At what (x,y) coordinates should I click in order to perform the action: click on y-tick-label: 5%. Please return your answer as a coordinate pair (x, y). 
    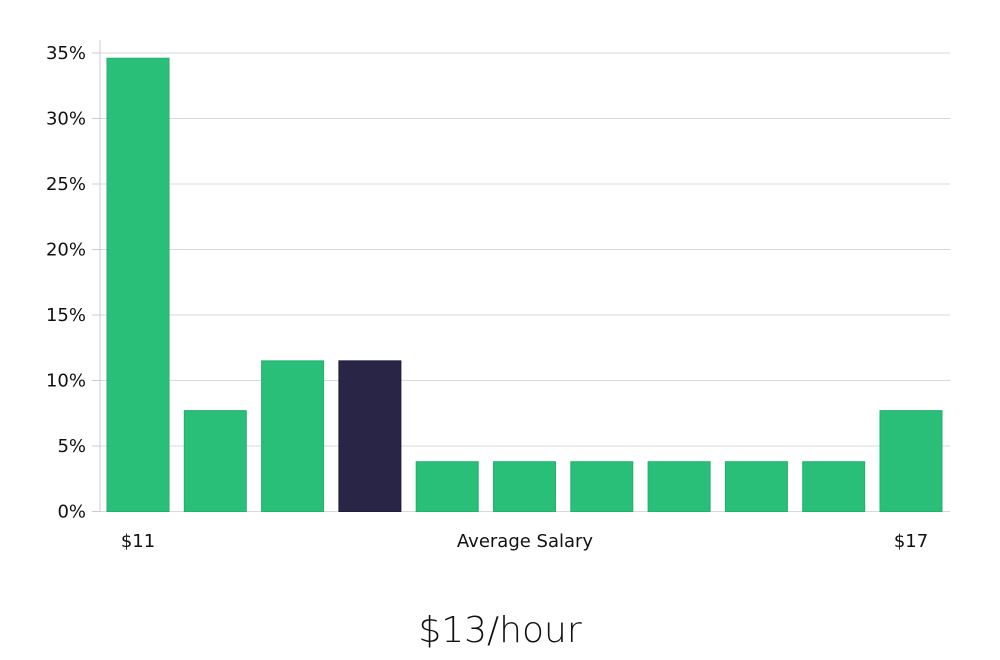
    Looking at the image, I should click on (71, 446).